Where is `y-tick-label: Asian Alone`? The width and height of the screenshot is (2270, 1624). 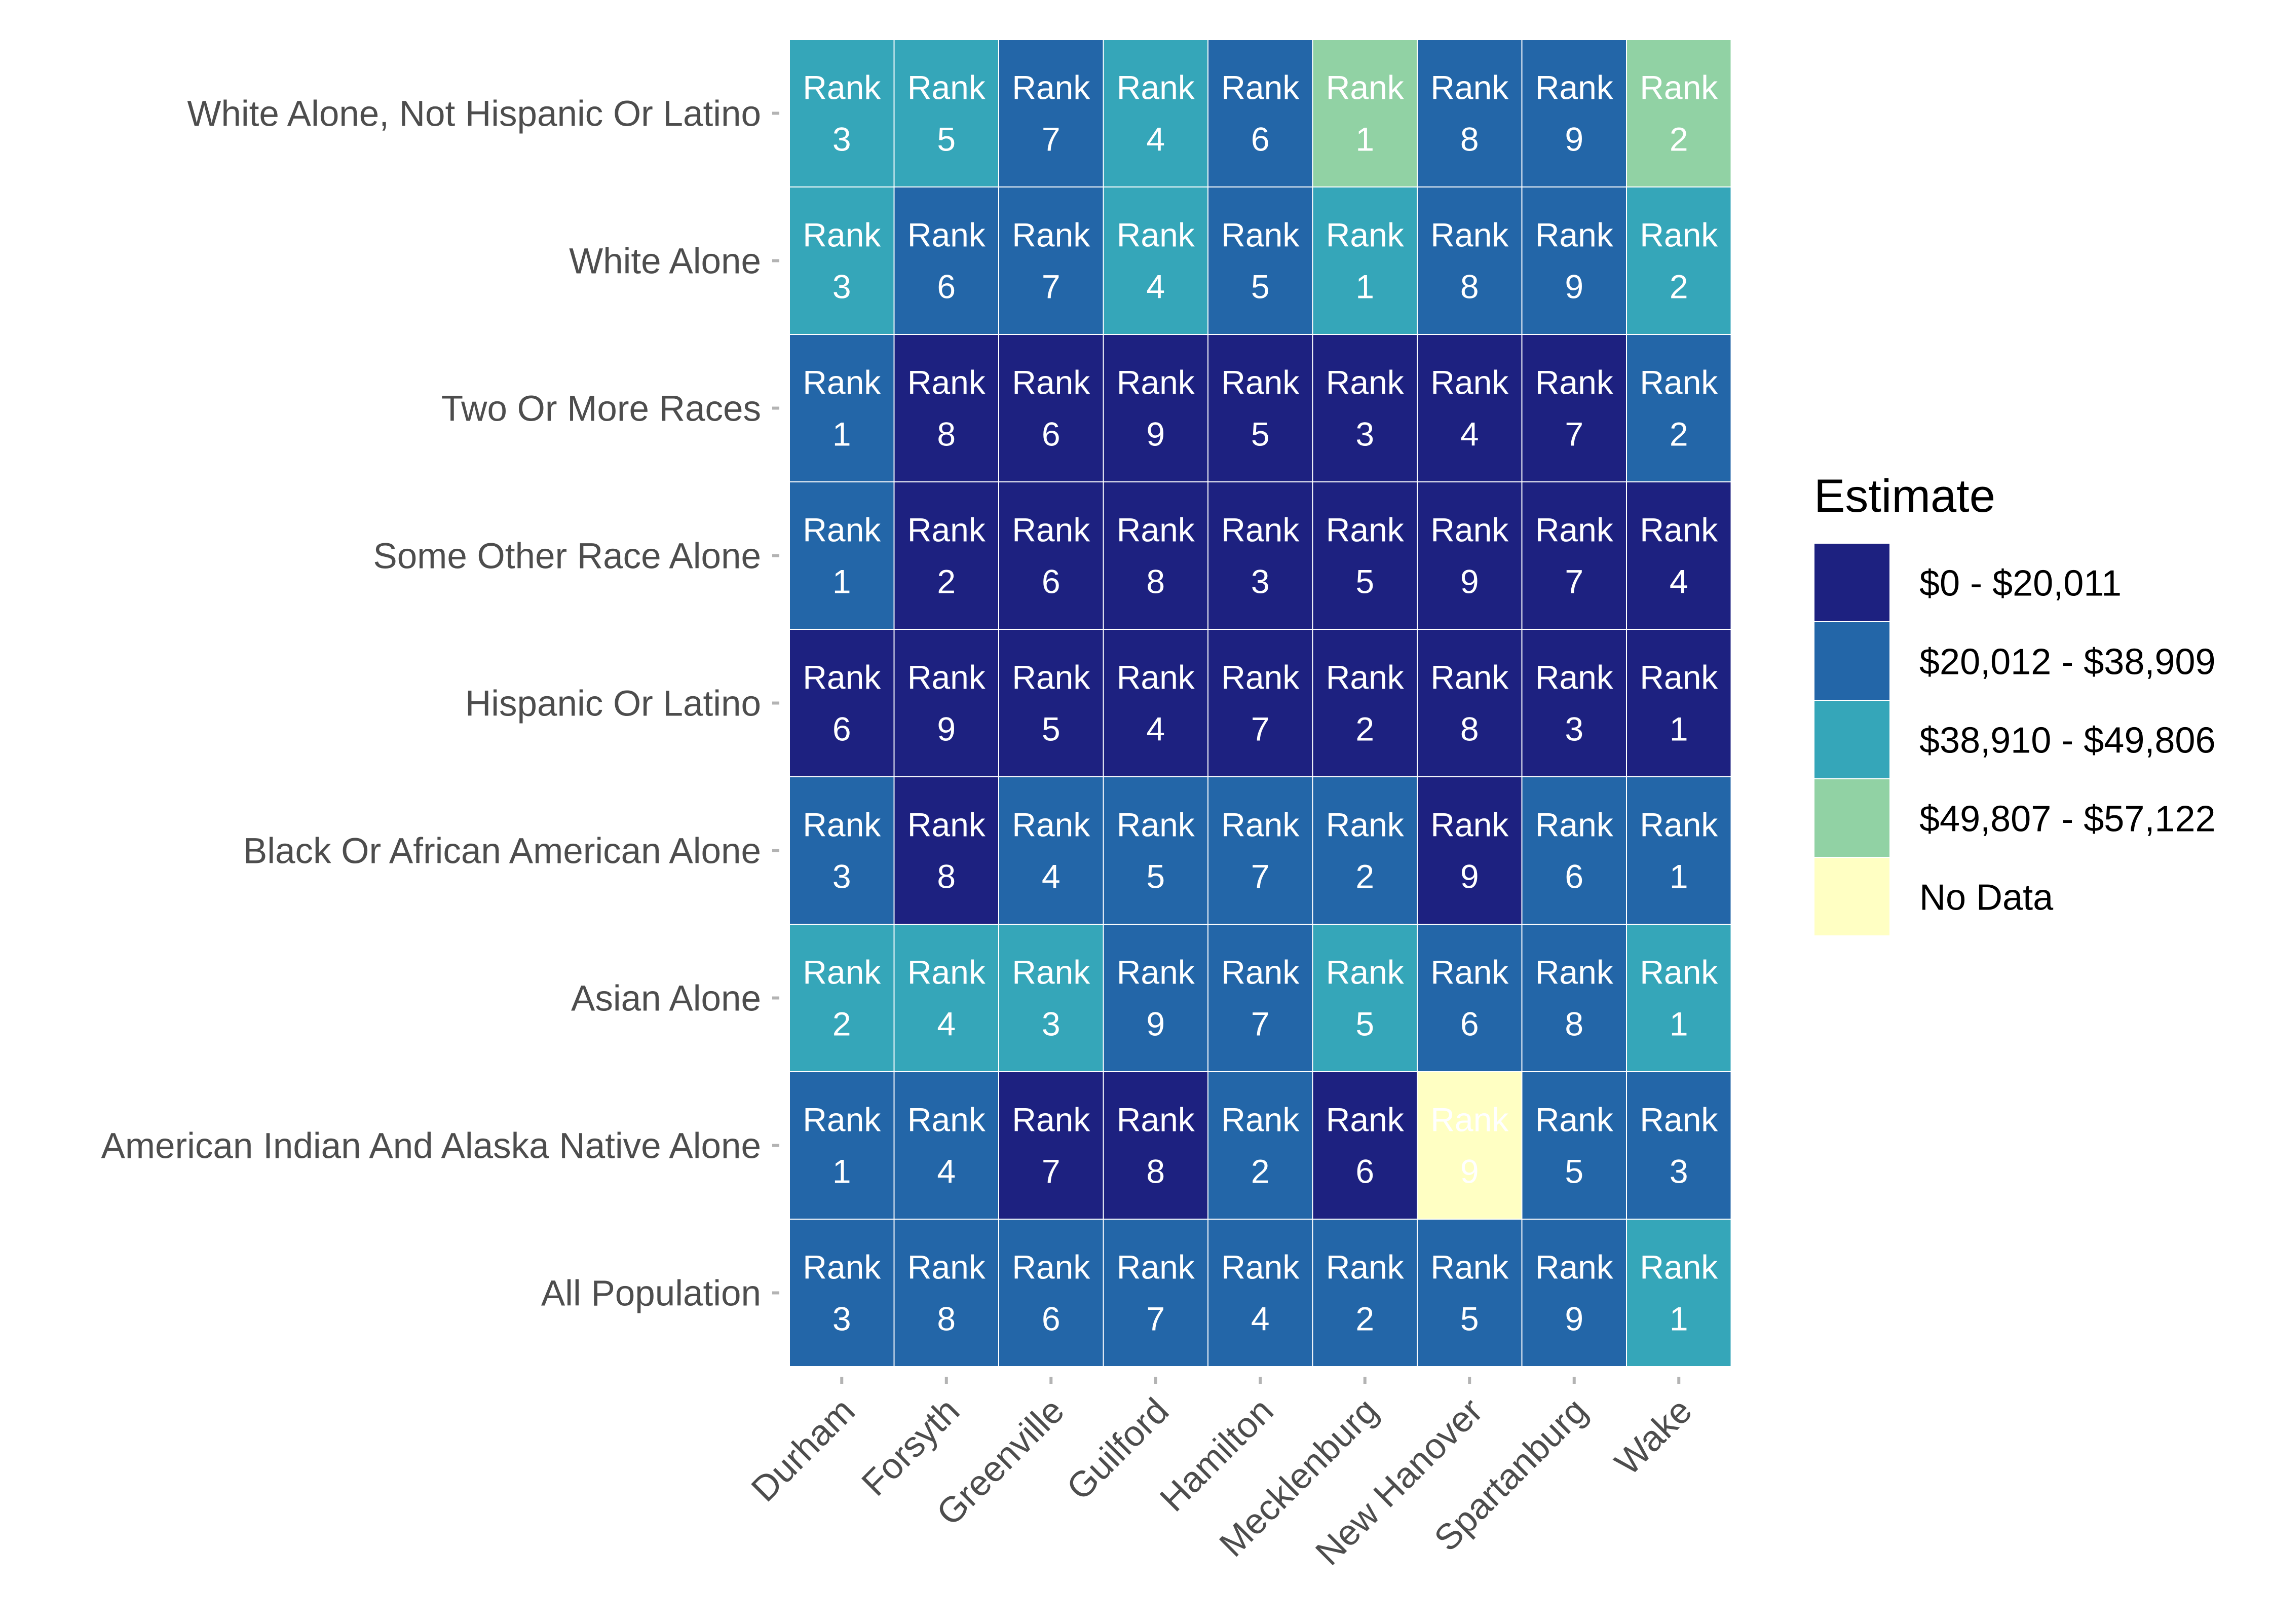
y-tick-label: Asian Alone is located at coordinates (666, 999).